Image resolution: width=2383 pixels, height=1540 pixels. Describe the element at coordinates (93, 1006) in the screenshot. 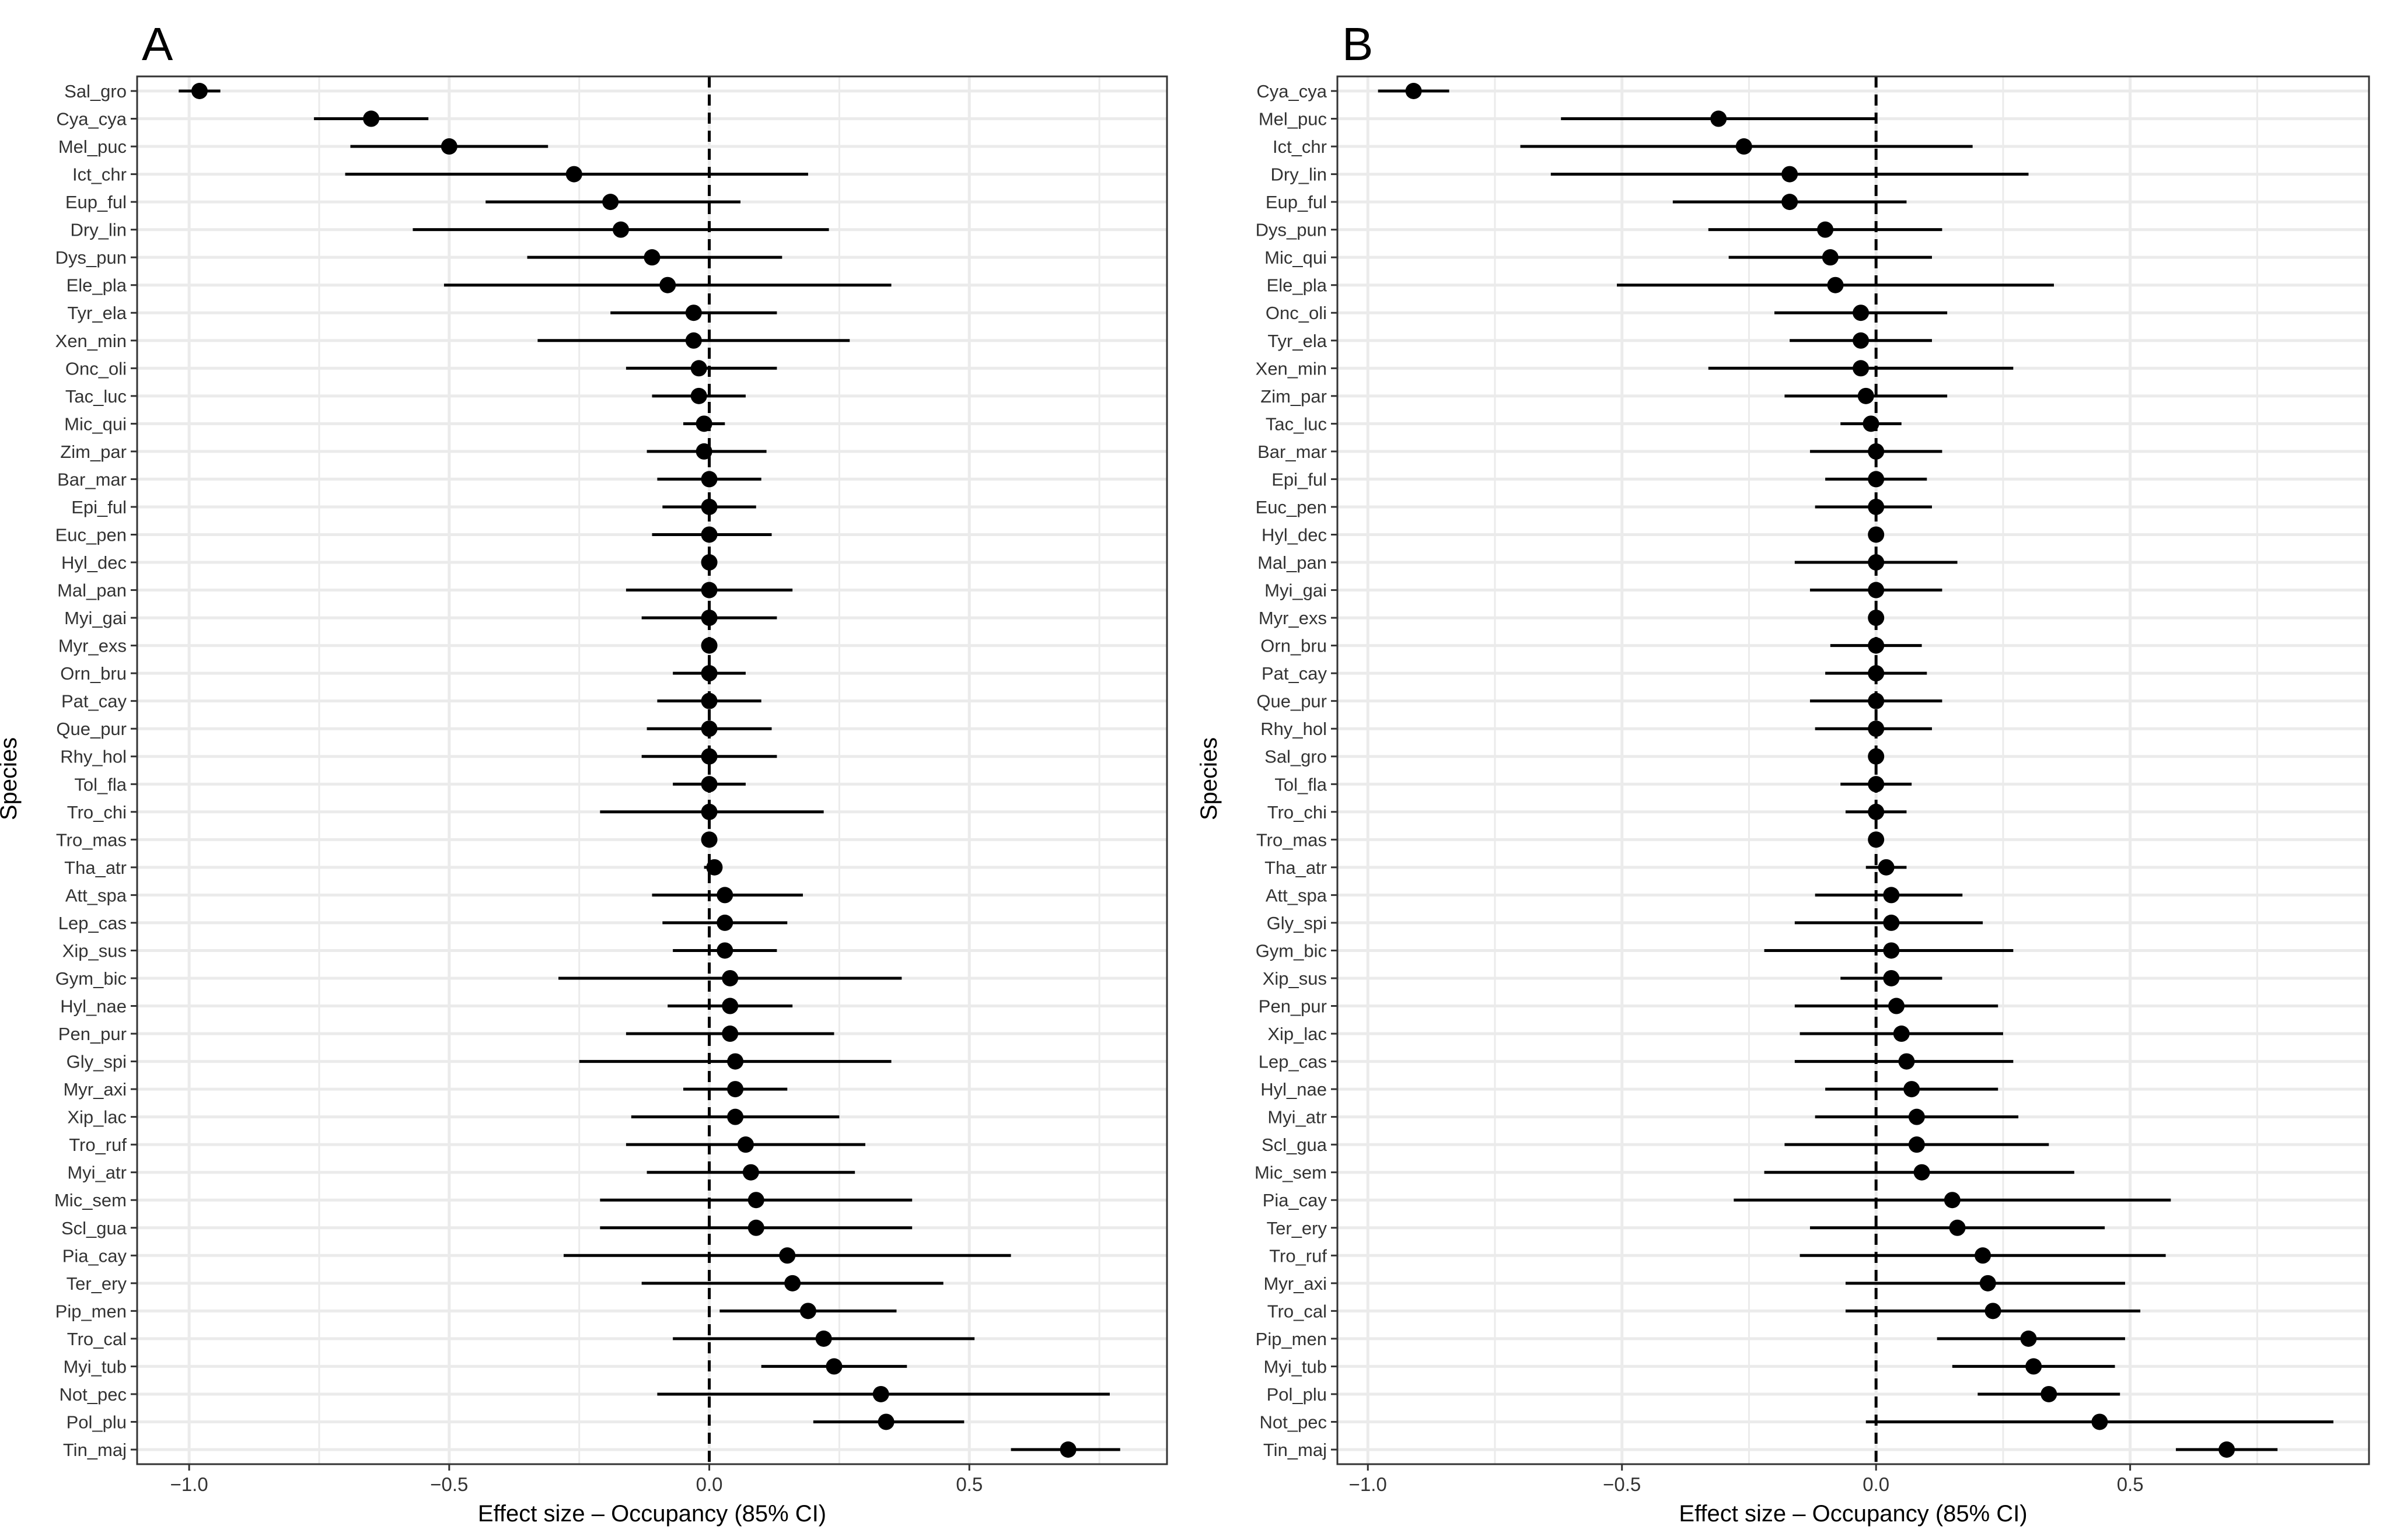

I see `y-tick-label: Hyl_nae` at that location.